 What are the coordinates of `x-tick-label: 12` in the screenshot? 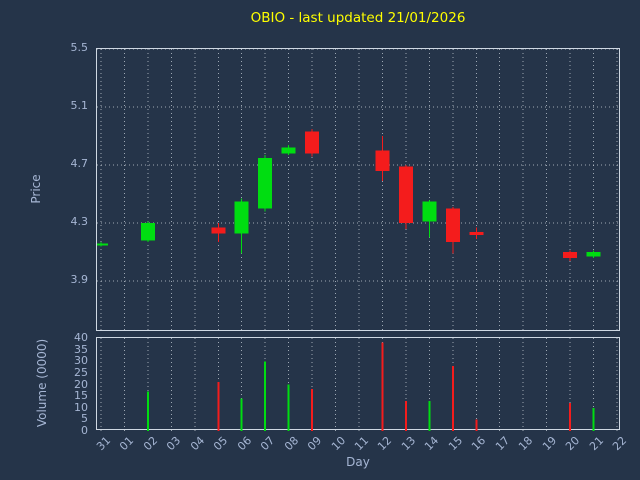 It's located at (385, 444).